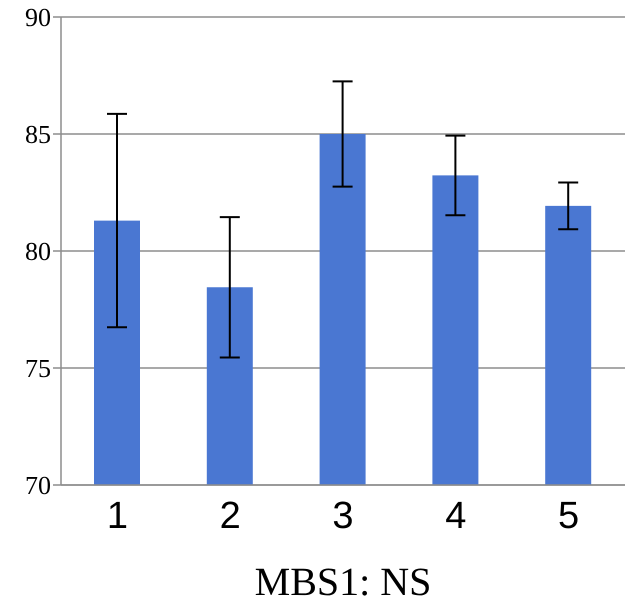 Image resolution: width=625 pixels, height=603 pixels. Describe the element at coordinates (38, 135) in the screenshot. I see `y-tick-label: 85` at that location.